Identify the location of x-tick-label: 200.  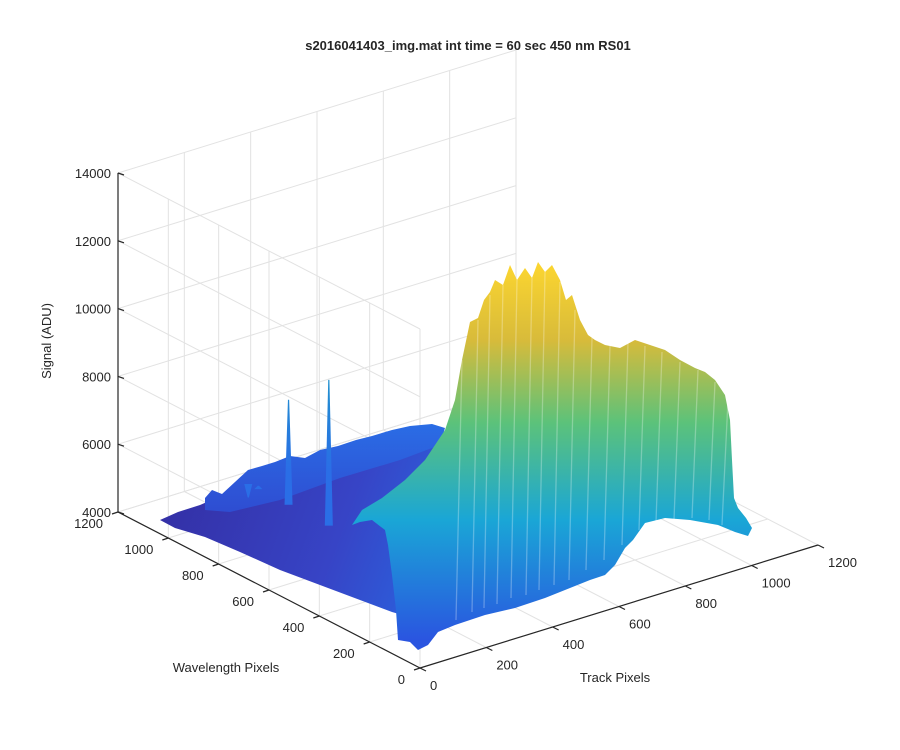
(507, 665).